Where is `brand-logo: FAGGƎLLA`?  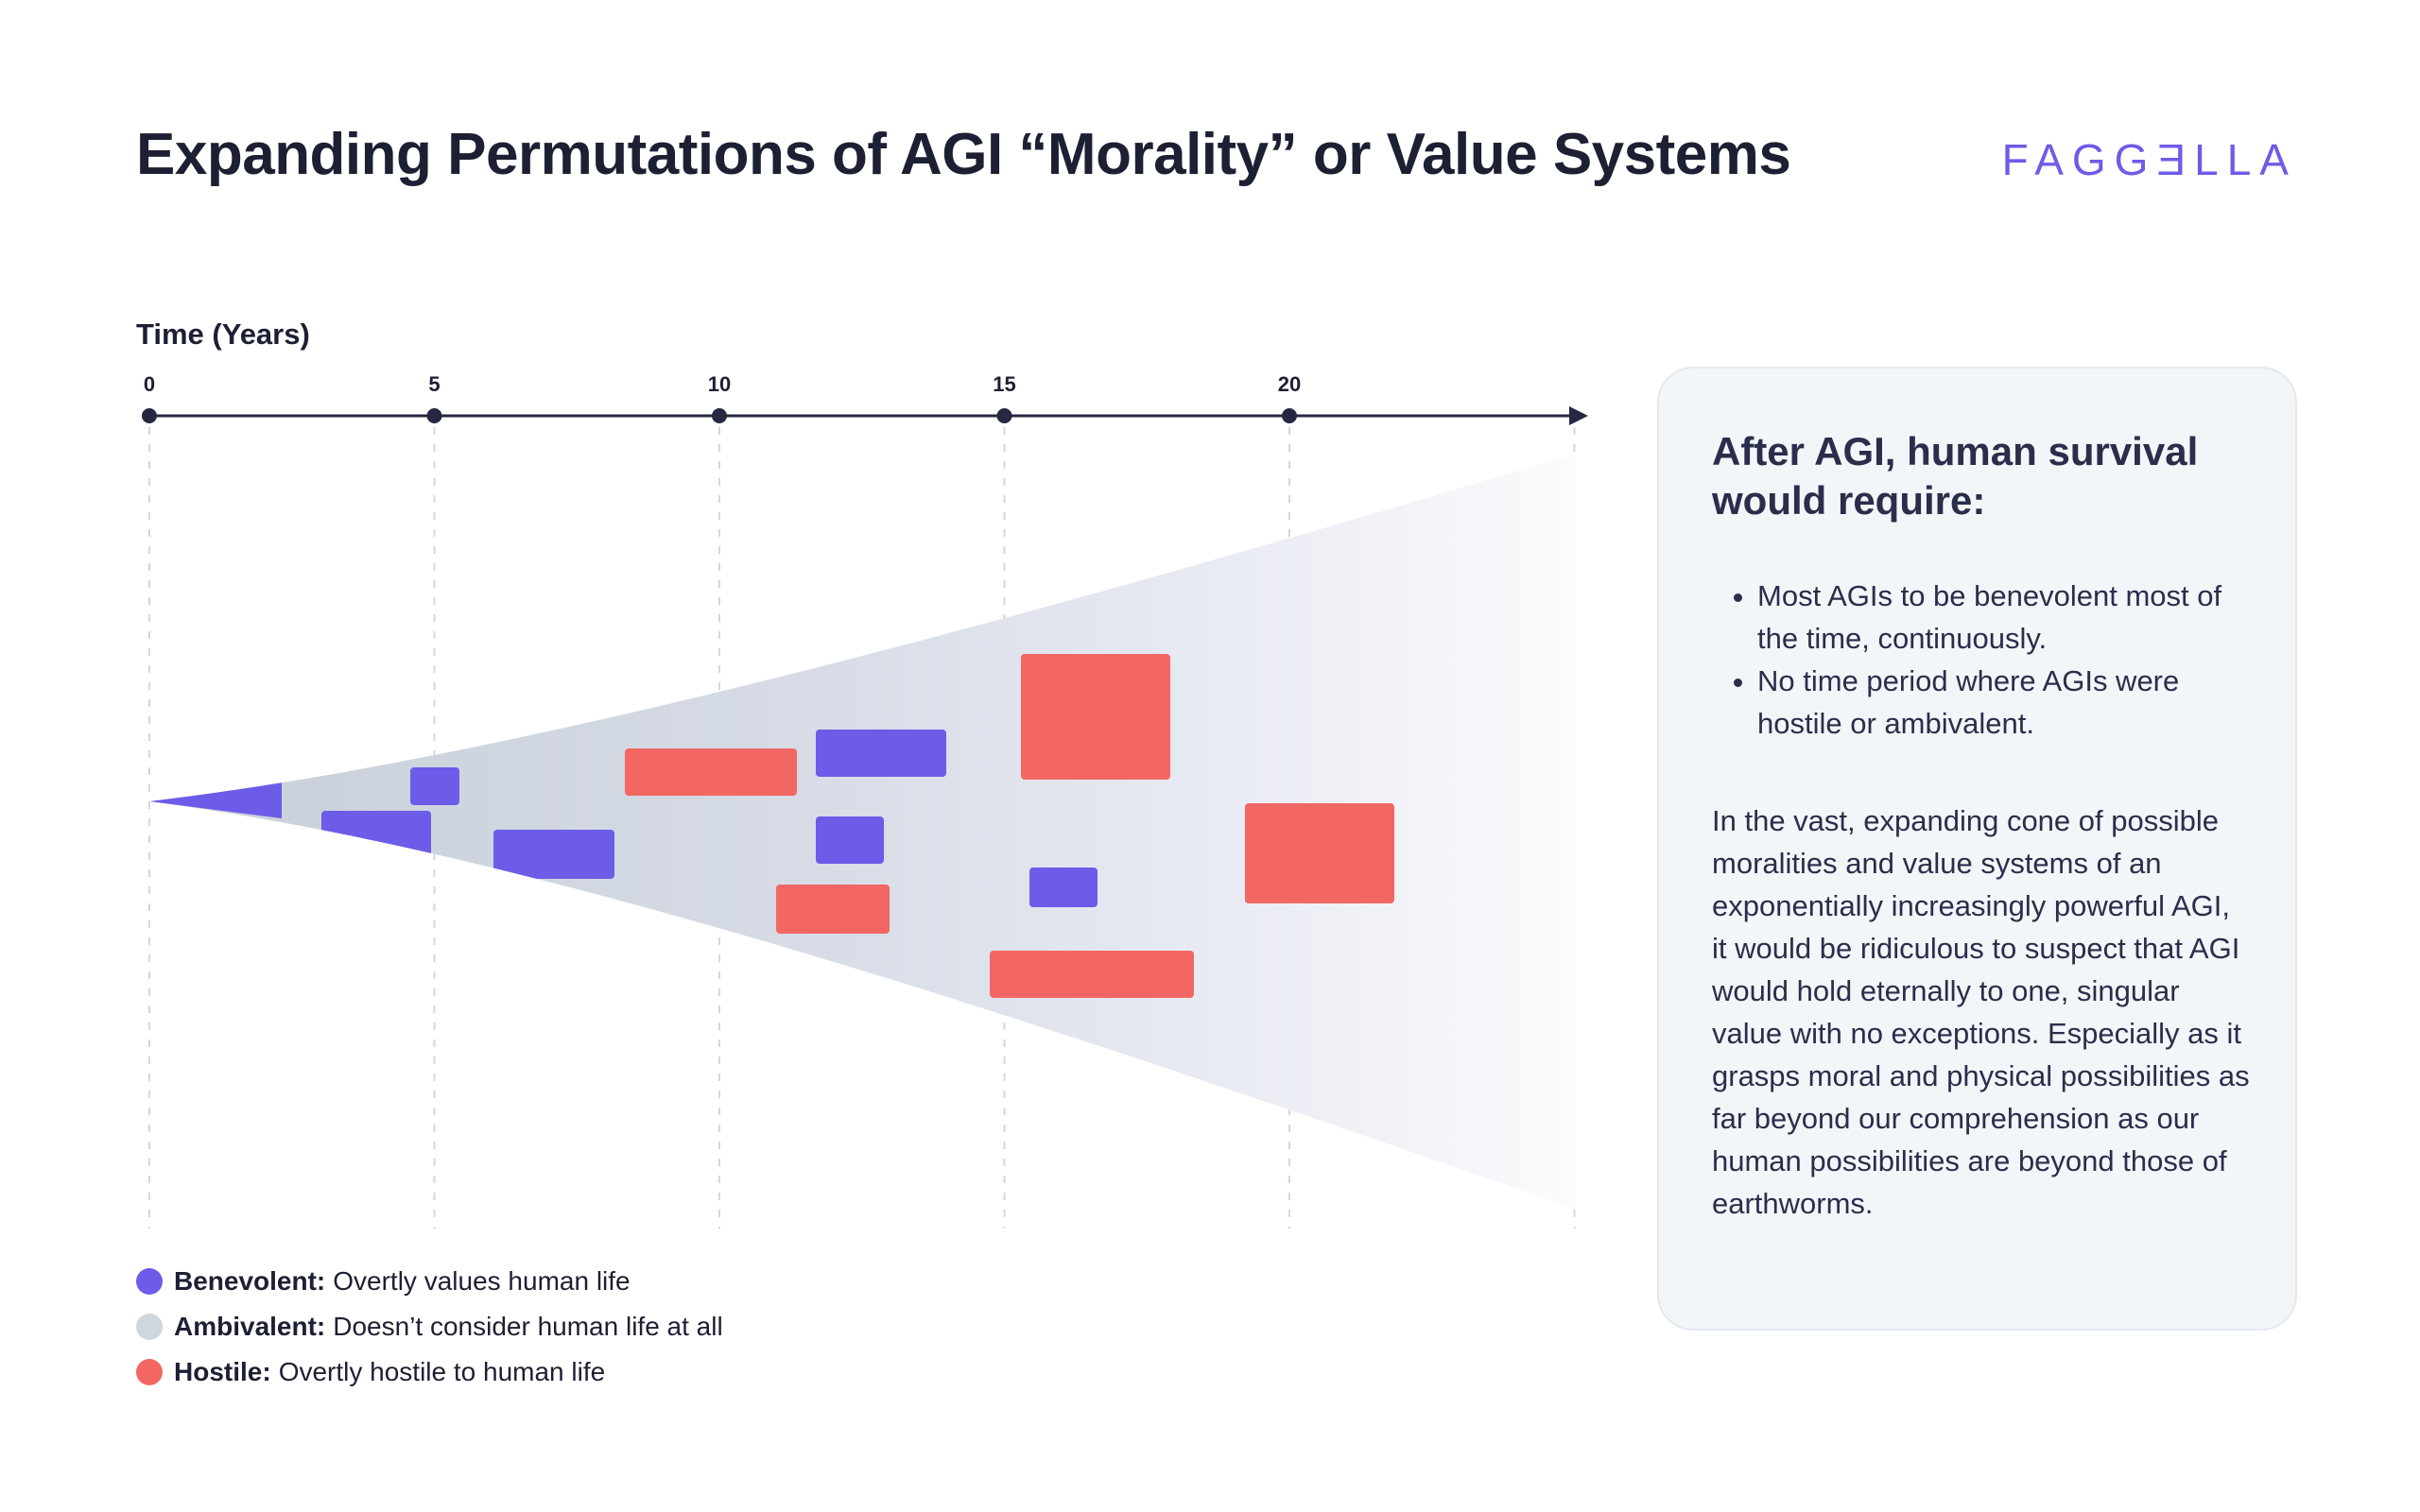
brand-logo: FAGGƎLLA is located at coordinates (2149, 159).